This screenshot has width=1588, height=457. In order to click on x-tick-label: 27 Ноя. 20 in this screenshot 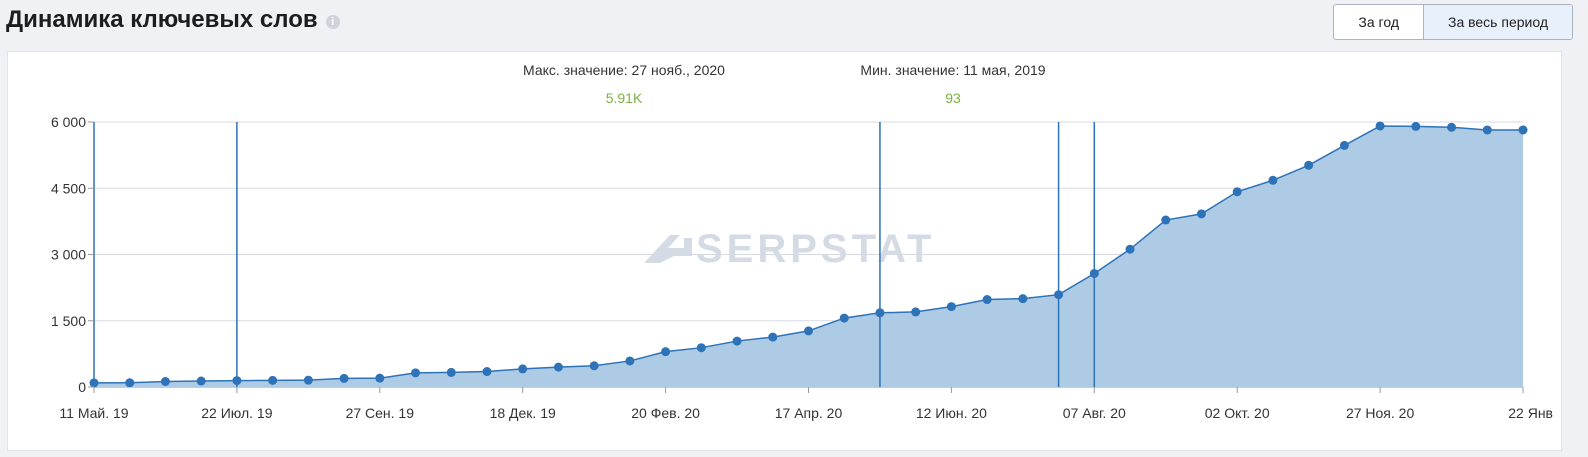, I will do `click(1380, 413)`.